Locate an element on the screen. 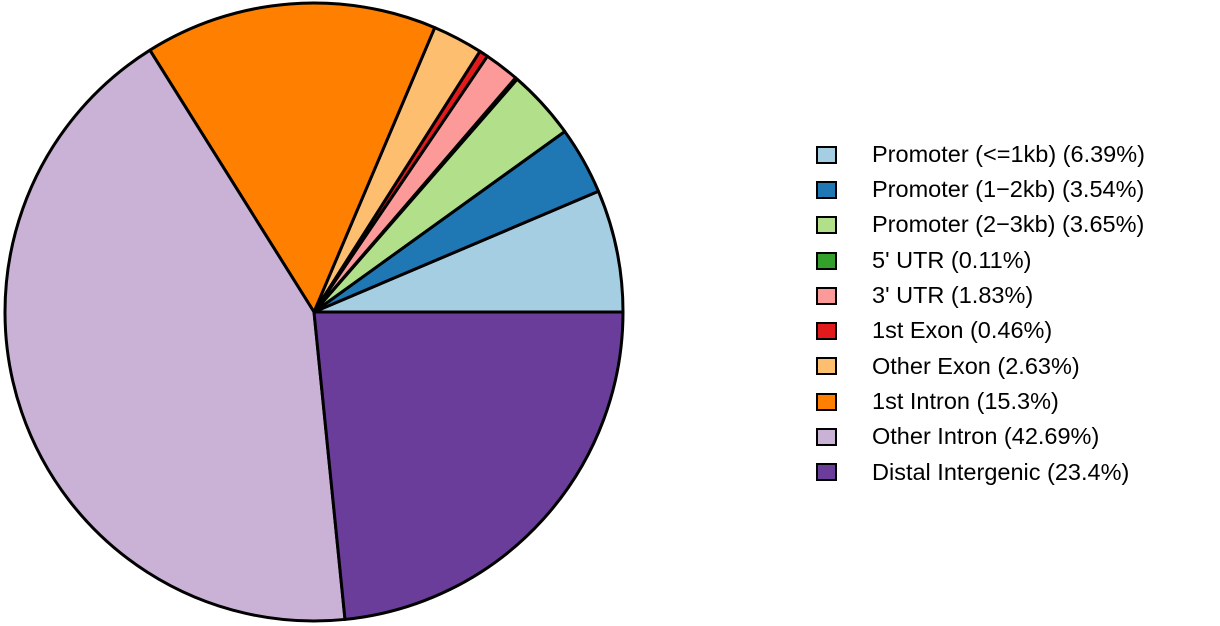 Image resolution: width=1220 pixels, height=626 pixels. legend-item: Promoter (1−2kb) (3.54%) is located at coordinates (1016, 189).